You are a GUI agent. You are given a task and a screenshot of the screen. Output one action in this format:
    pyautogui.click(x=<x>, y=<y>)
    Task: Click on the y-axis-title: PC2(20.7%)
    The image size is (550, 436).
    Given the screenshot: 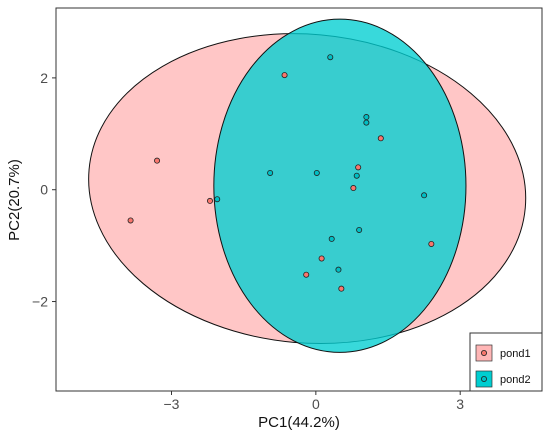 What is the action you would take?
    pyautogui.click(x=14, y=200)
    